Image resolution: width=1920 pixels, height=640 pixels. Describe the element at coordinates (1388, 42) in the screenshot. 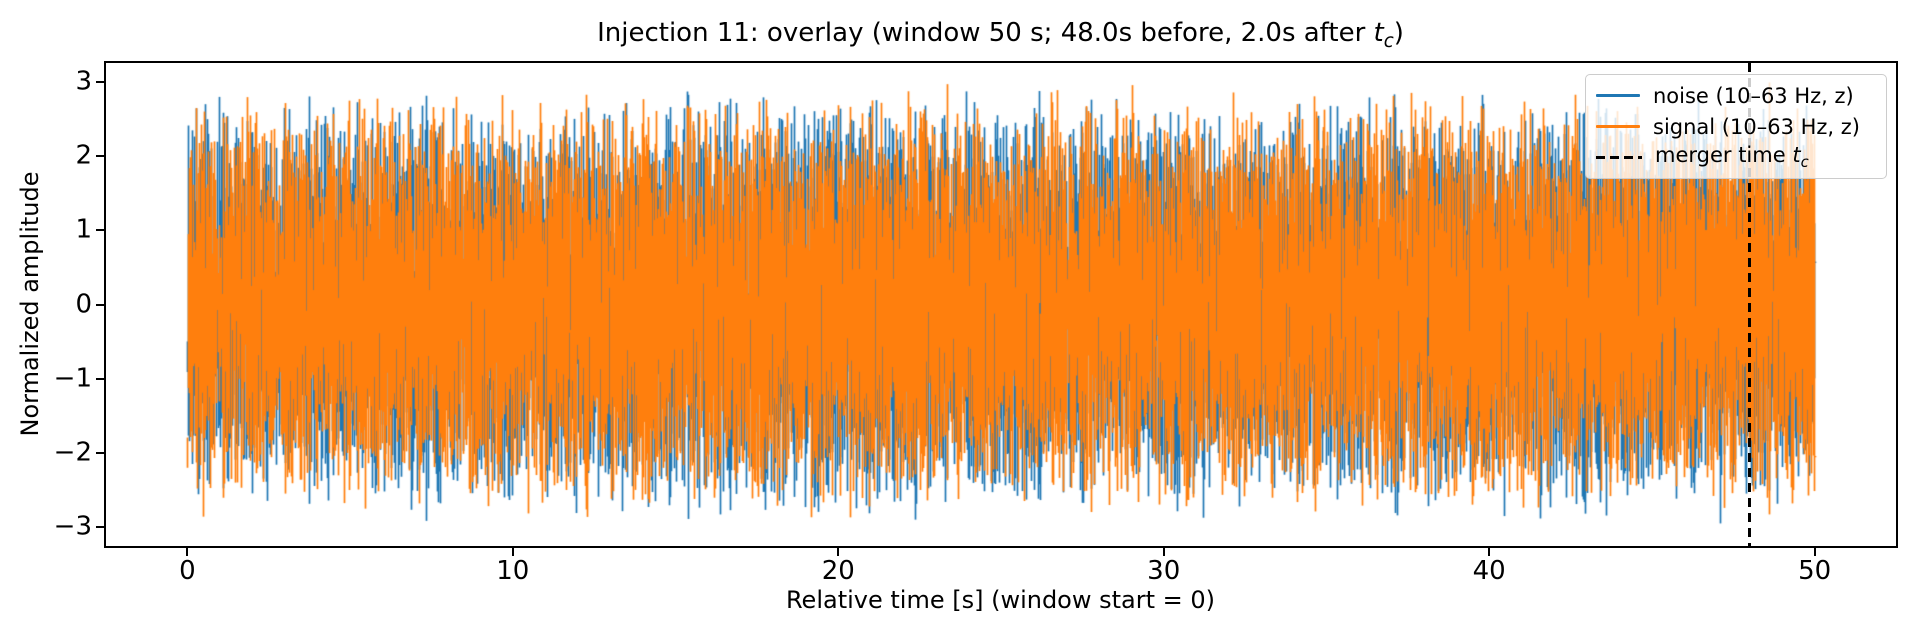

I see `chart-title-math-sub-c: c` at that location.